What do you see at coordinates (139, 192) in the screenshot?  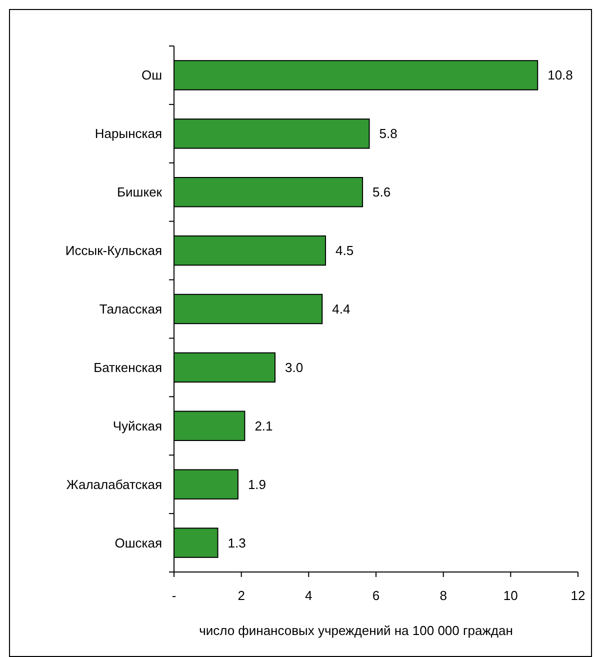 I see `y-tick-label: Бишкек` at bounding box center [139, 192].